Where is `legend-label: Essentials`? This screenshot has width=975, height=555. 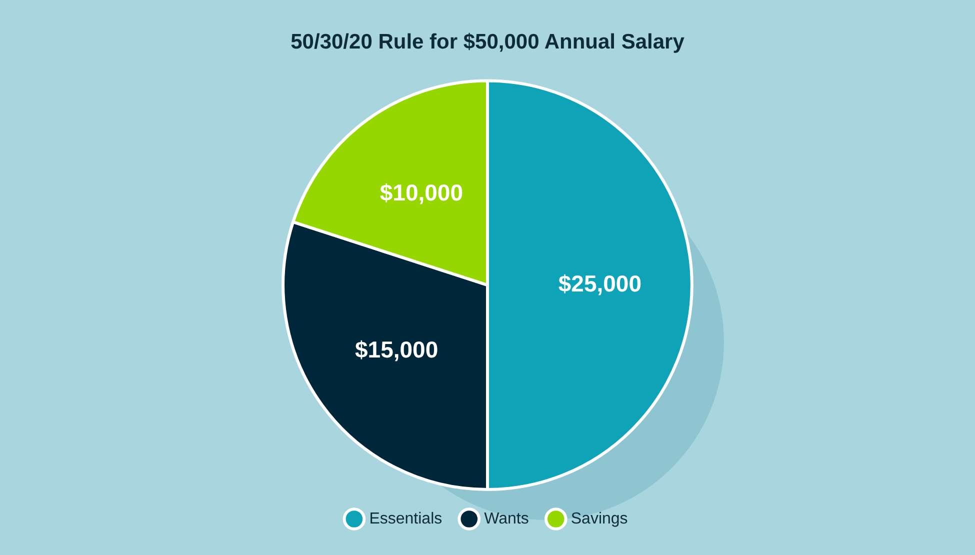 legend-label: Essentials is located at coordinates (405, 519).